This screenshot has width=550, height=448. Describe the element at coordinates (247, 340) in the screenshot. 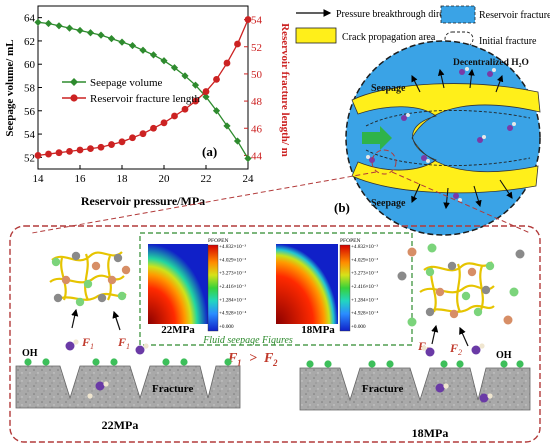

I see `seepage-caption: Fluid seepage Figures` at that location.